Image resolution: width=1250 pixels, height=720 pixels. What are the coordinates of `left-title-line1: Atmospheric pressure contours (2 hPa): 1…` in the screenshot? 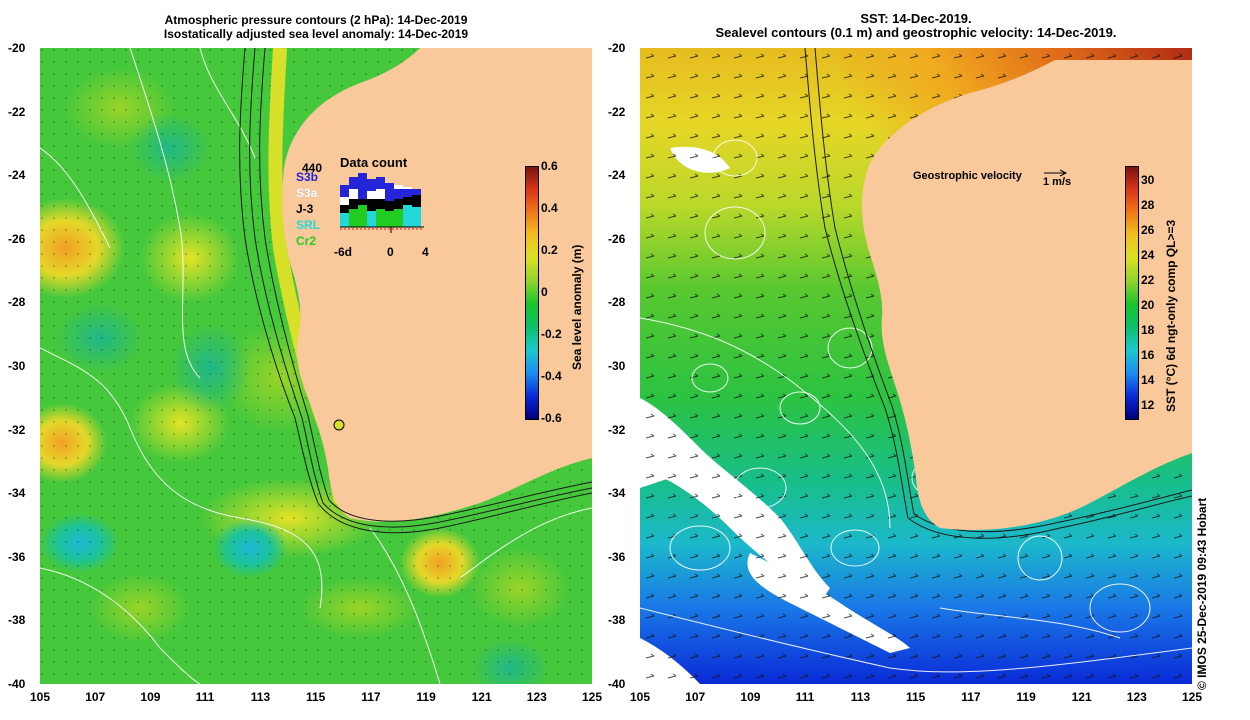 It's located at (316, 20).